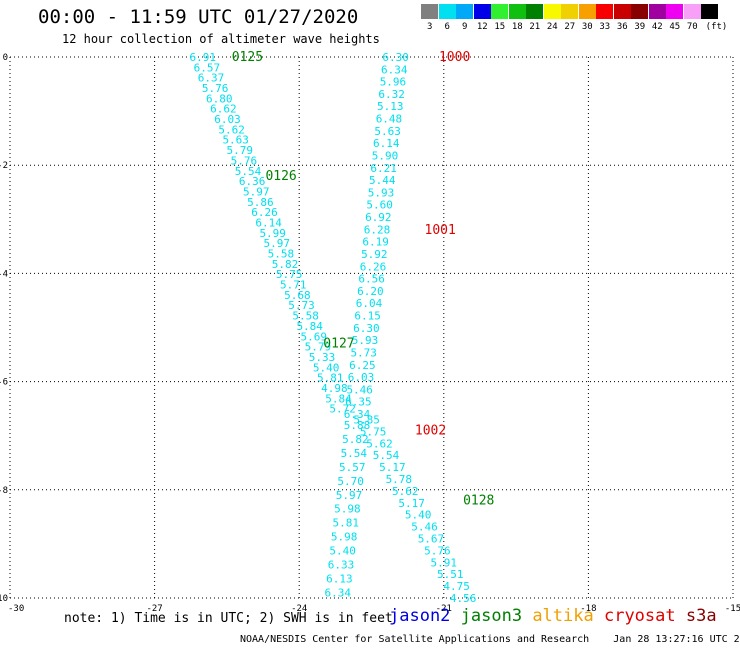 Image resolution: width=740 pixels, height=650 pixels. Describe the element at coordinates (358, 402) in the screenshot. I see `wave-height-value: 6.35` at that location.